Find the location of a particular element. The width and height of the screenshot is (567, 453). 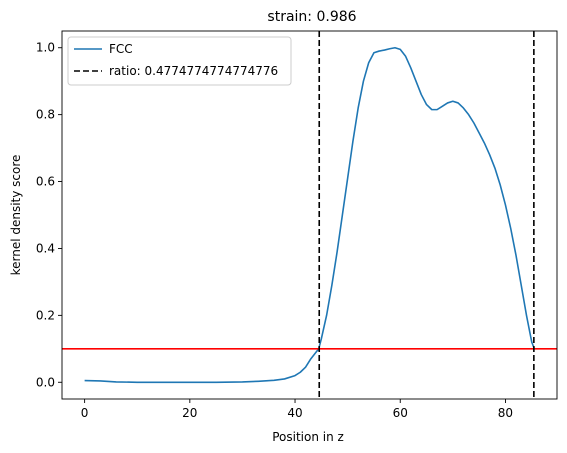

legend: FCC ratio: 0.4774774774774776 is located at coordinates (179, 61).